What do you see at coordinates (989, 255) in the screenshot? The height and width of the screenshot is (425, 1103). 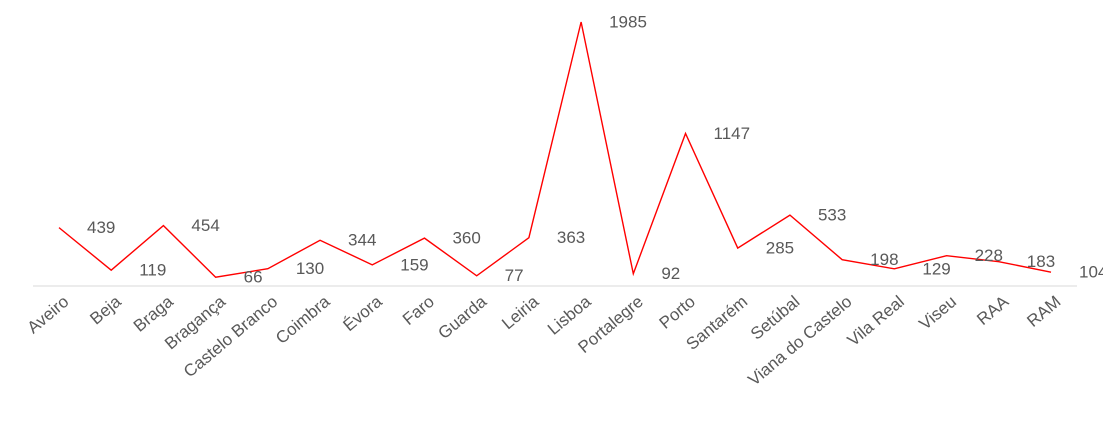 I see `data-label: 228` at bounding box center [989, 255].